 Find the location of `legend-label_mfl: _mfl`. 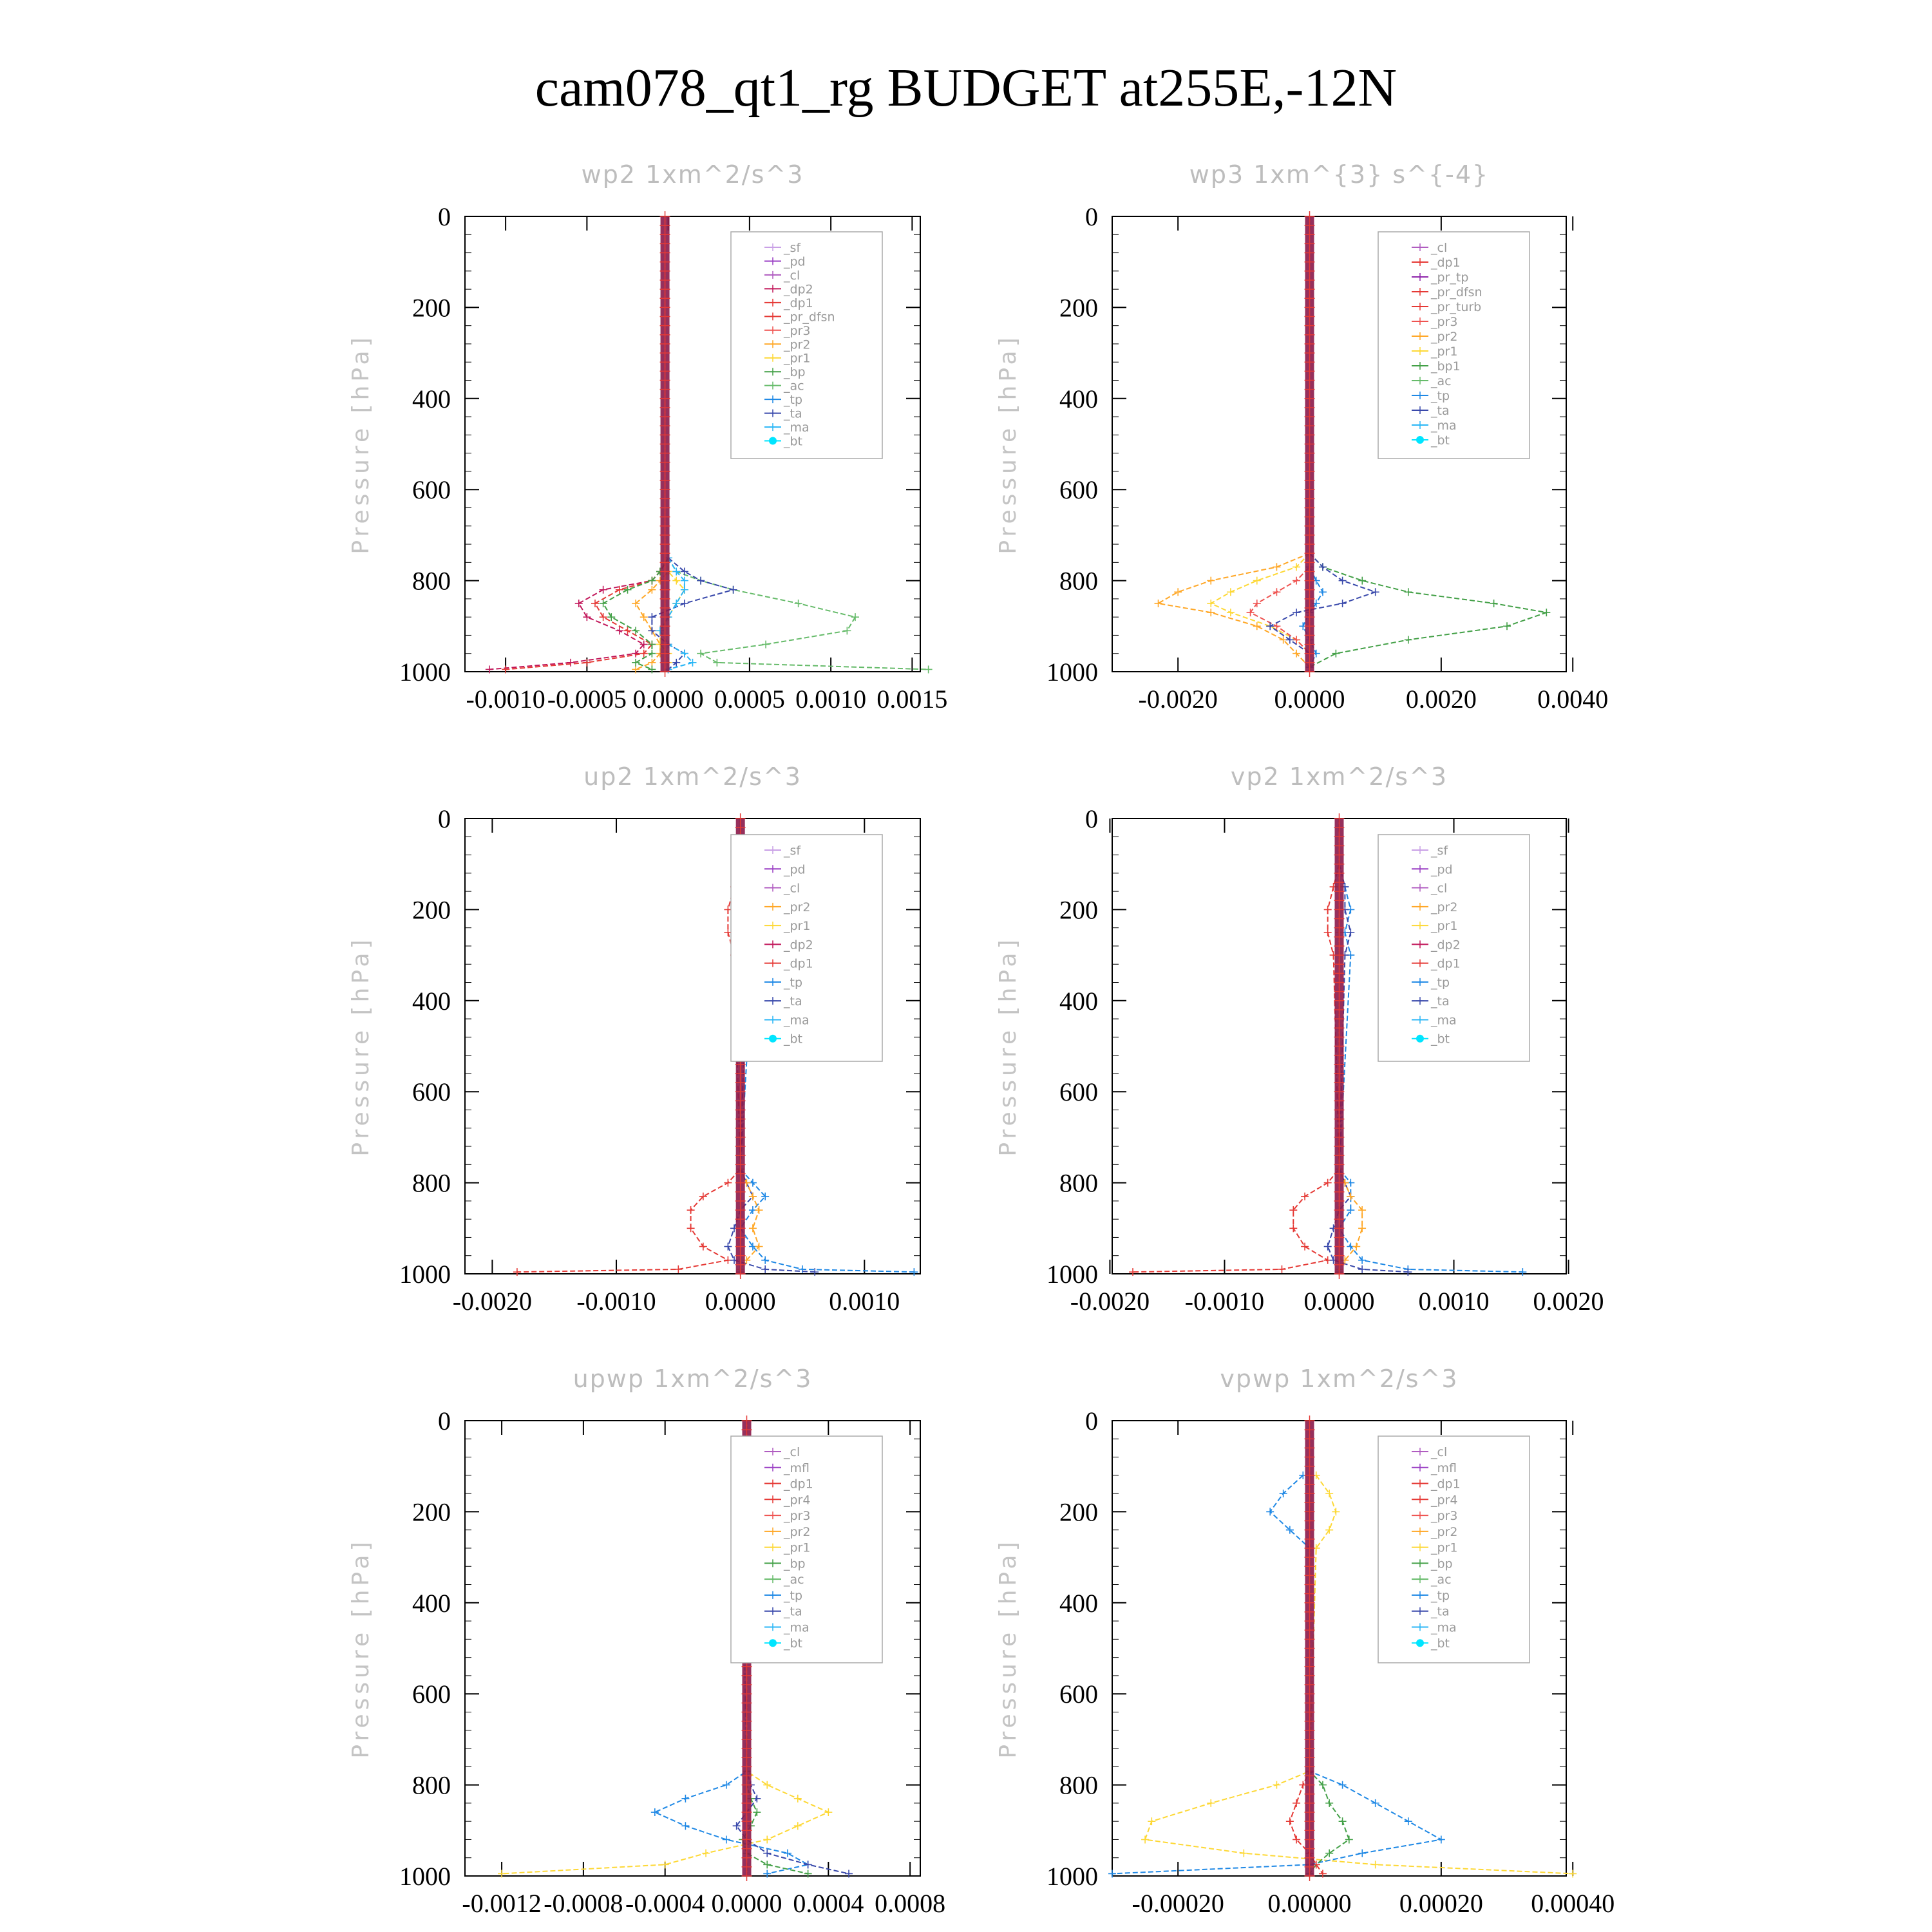

legend-label_mfl: _mfl is located at coordinates (796, 1468).